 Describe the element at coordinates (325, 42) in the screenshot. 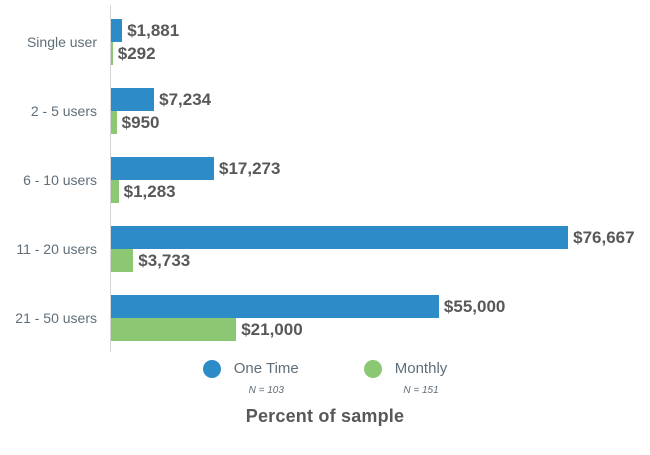

I see `bar-group-single-user: Single user $1,881 $292` at that location.